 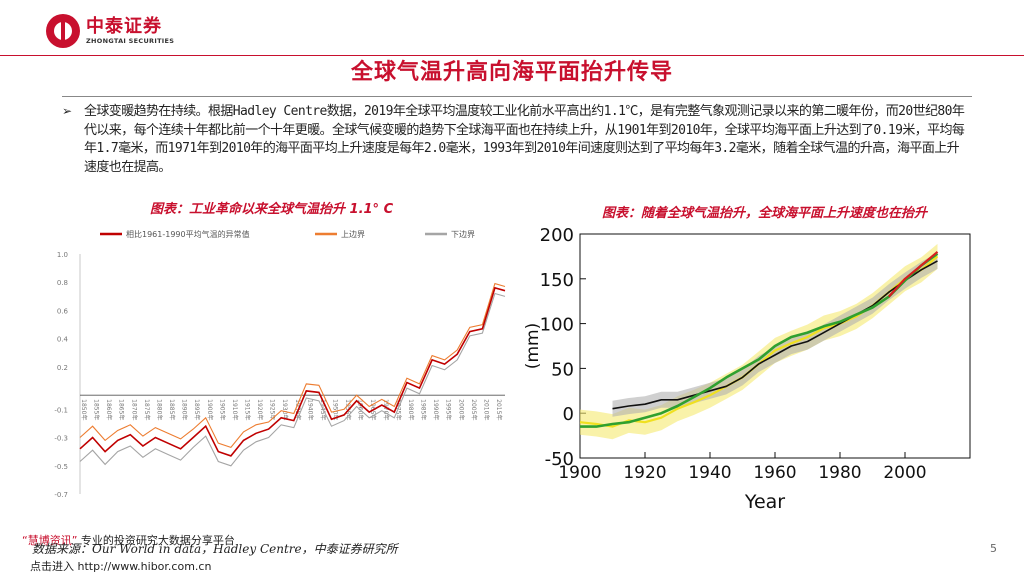 I want to click on y-tick-label: -0.3, so click(x=61, y=439).